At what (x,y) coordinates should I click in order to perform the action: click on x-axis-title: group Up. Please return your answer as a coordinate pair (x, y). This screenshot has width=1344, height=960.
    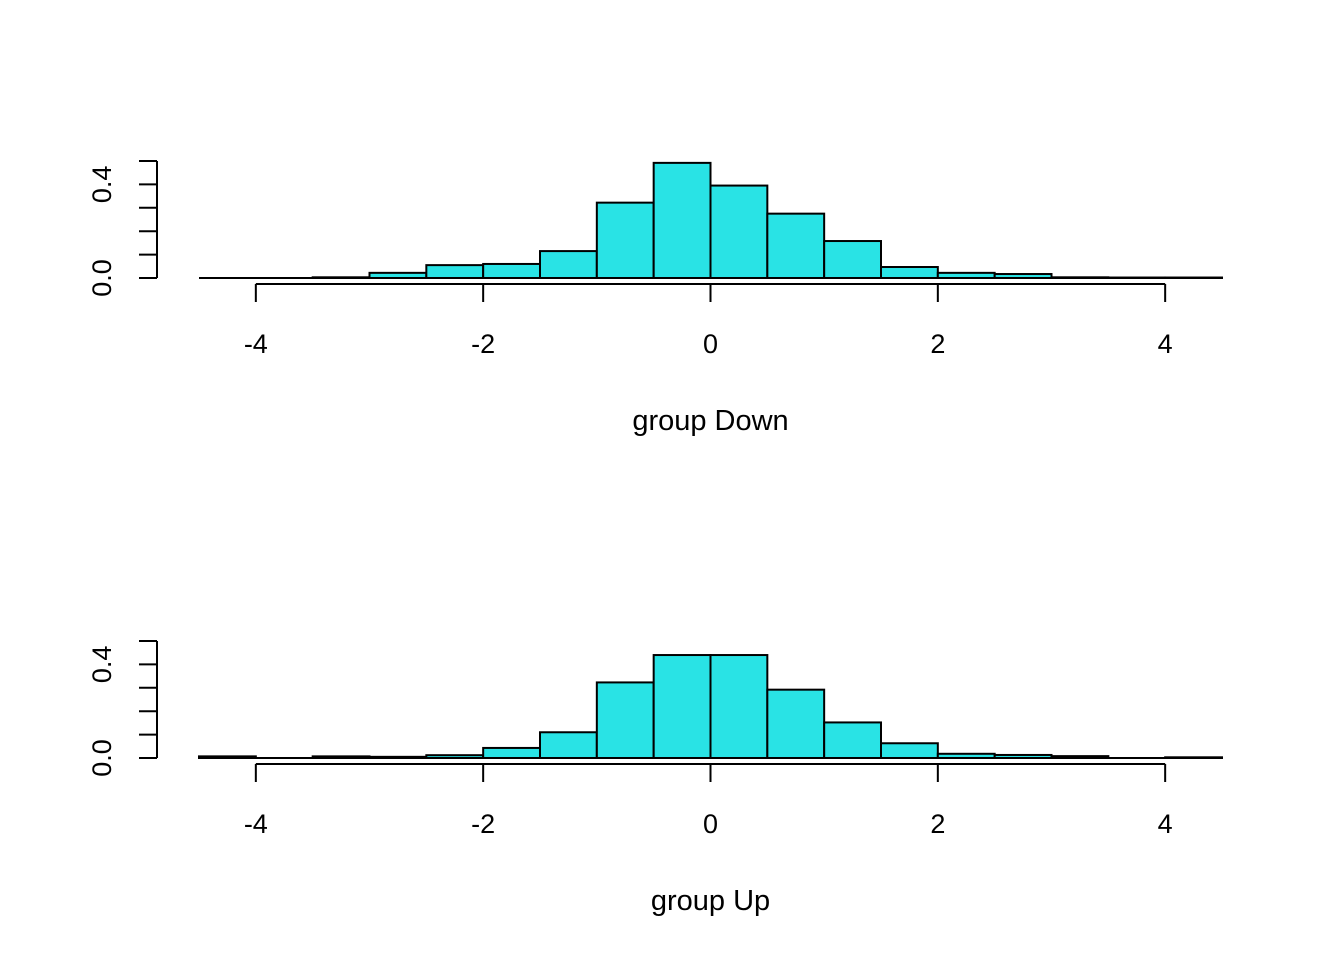
    Looking at the image, I should click on (710, 901).